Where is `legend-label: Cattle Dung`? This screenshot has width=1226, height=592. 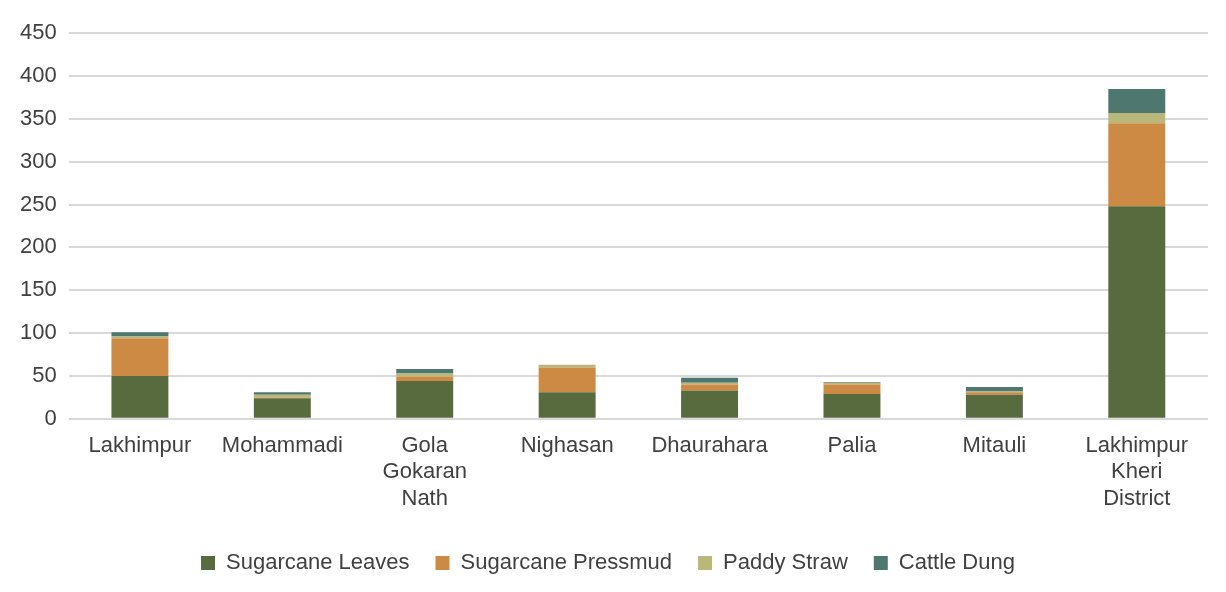
legend-label: Cattle Dung is located at coordinates (956, 562).